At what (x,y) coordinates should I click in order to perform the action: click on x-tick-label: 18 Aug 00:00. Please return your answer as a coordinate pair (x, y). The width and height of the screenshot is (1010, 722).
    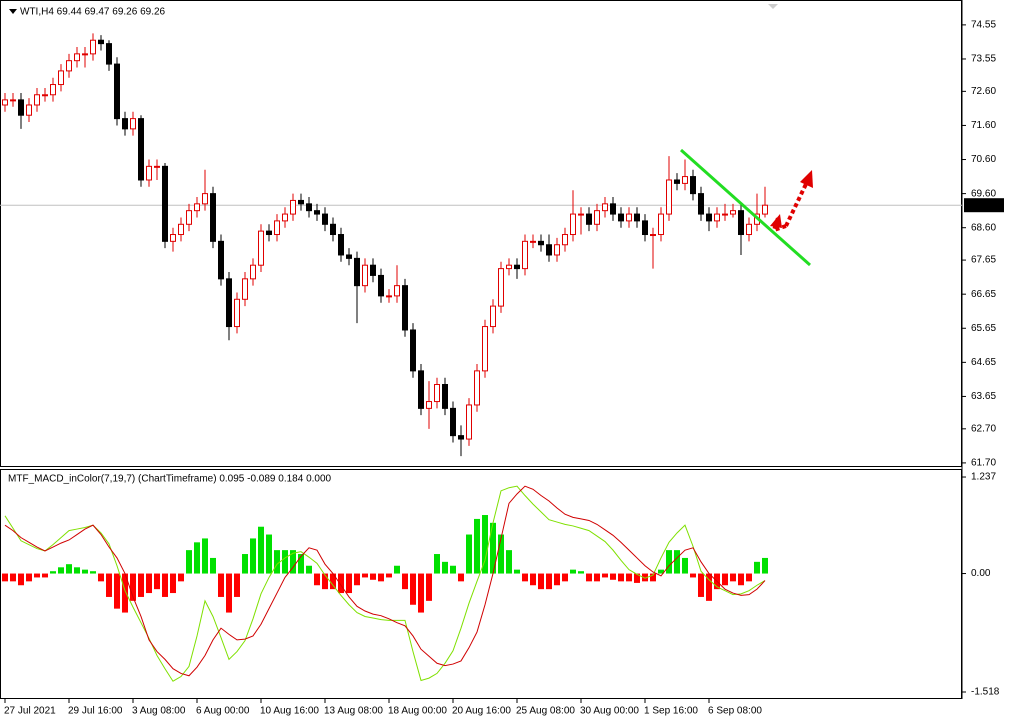
    Looking at the image, I should click on (417, 711).